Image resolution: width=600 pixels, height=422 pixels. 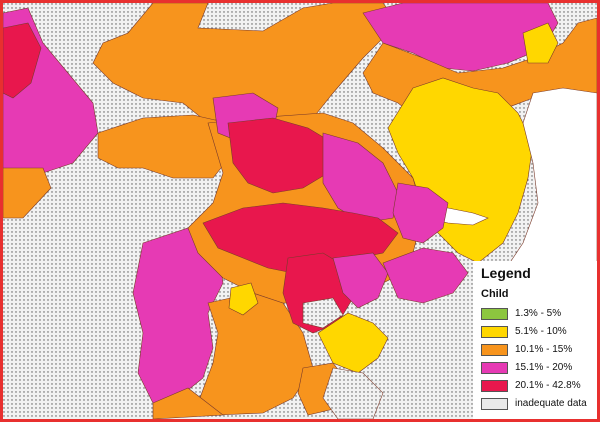 I want to click on legend-item: 10.1% - 15%, so click(x=539, y=350).